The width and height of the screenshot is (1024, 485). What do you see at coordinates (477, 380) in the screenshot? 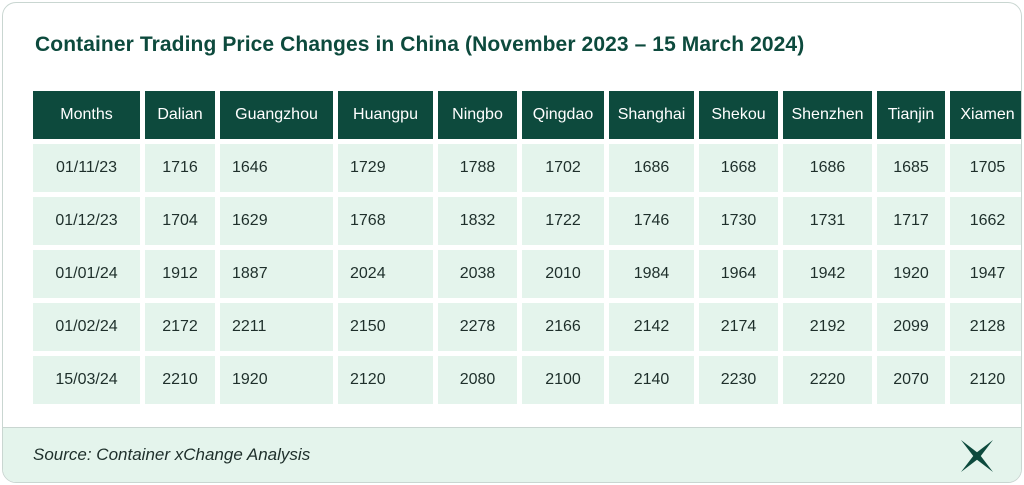
I see `price-cell: 2080` at bounding box center [477, 380].